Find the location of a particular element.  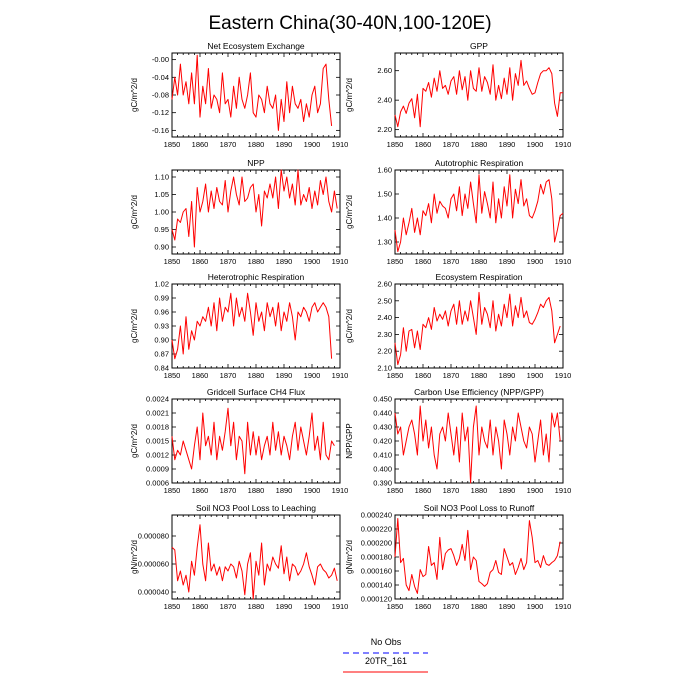

y-tick-label: 0.400 is located at coordinates (382, 469).